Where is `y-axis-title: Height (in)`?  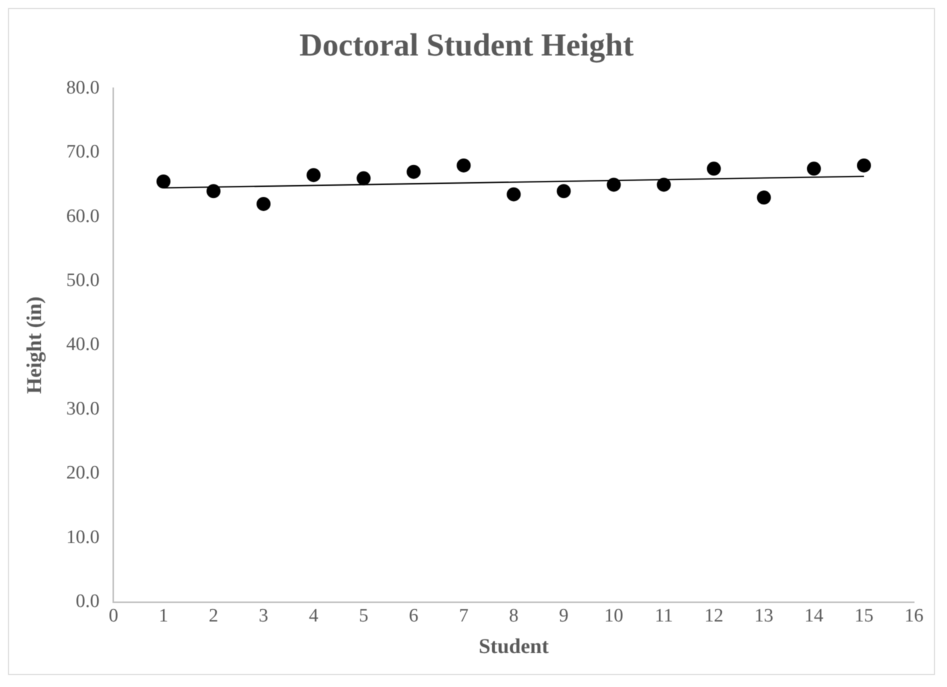 y-axis-title: Height (in) is located at coordinates (34, 345).